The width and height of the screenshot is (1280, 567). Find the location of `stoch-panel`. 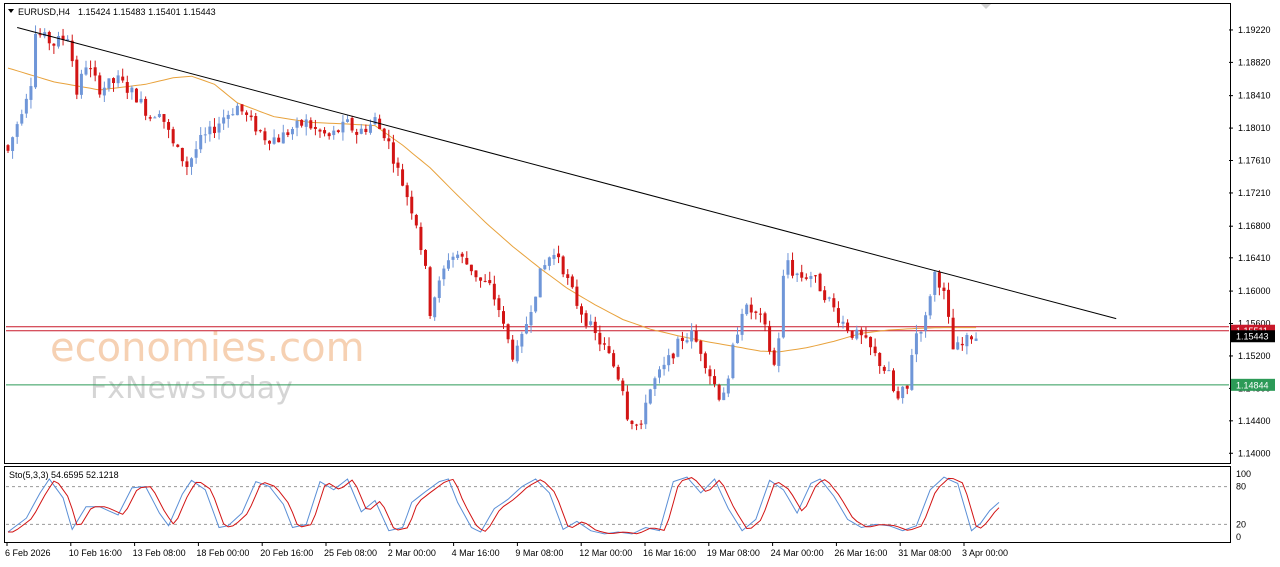

stoch-panel is located at coordinates (617, 504).